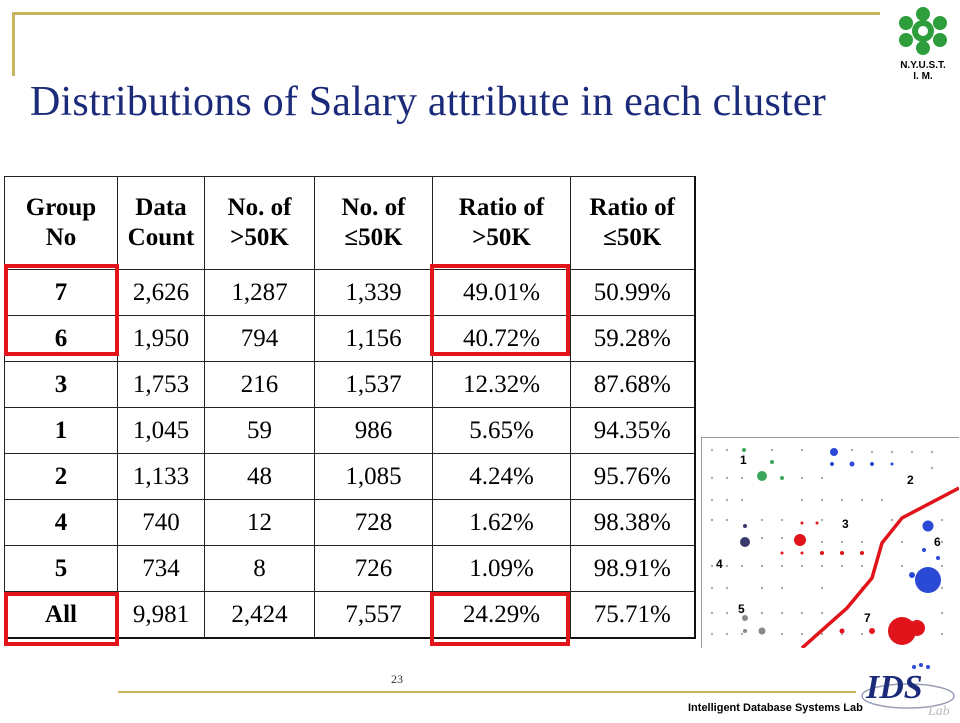 The image size is (960, 723). Describe the element at coordinates (633, 384) in the screenshot. I see `cell-ratio-under: 87.68%` at that location.